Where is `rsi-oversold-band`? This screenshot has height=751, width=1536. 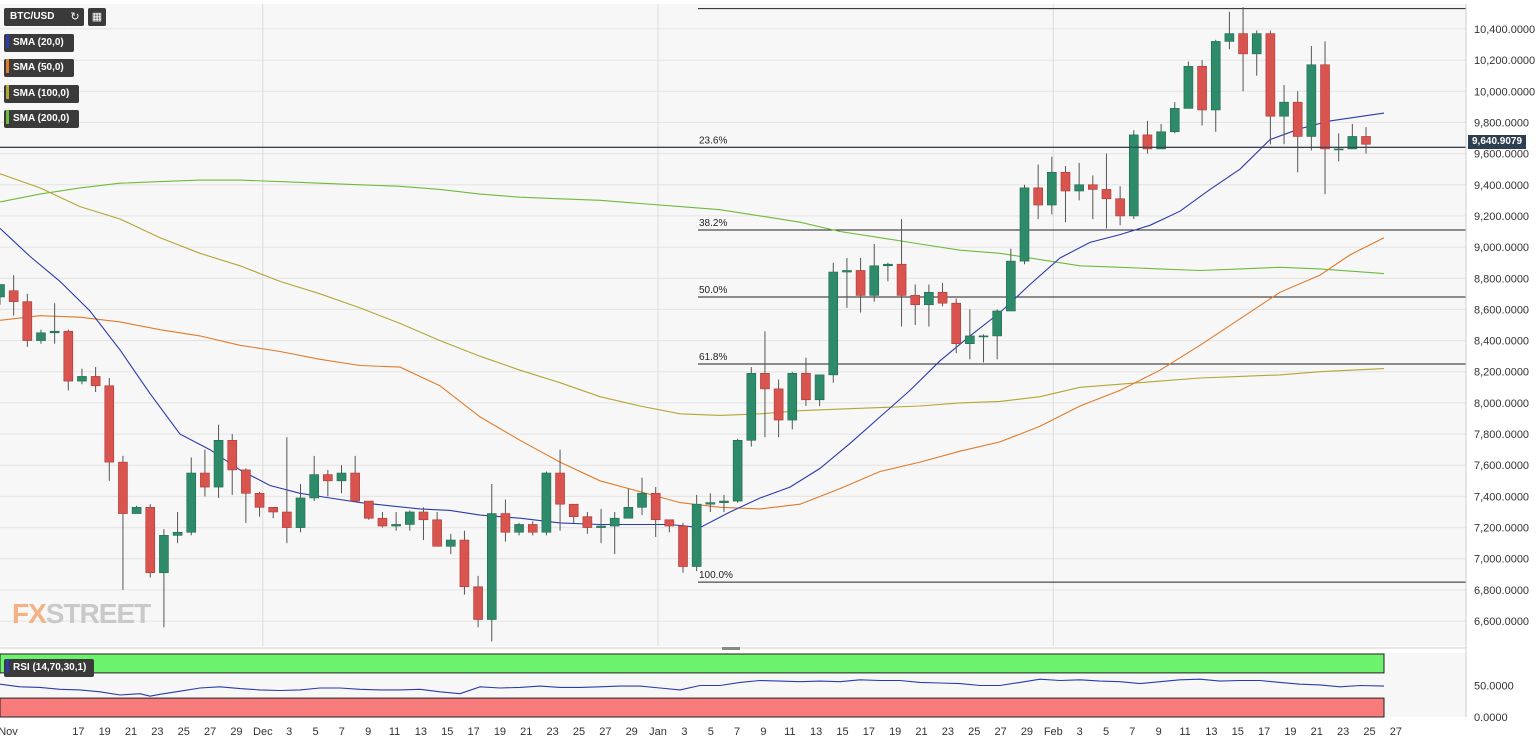
rsi-oversold-band is located at coordinates (692, 707).